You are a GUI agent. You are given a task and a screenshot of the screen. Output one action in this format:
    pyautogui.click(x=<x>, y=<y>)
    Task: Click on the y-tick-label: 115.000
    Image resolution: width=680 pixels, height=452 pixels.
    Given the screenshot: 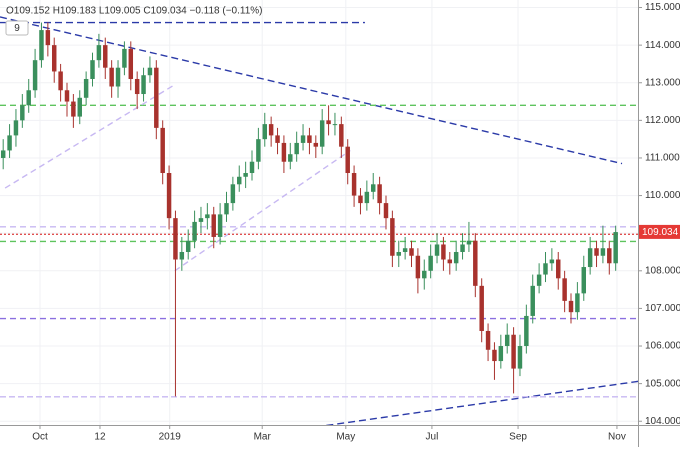 What is the action you would take?
    pyautogui.click(x=662, y=7)
    